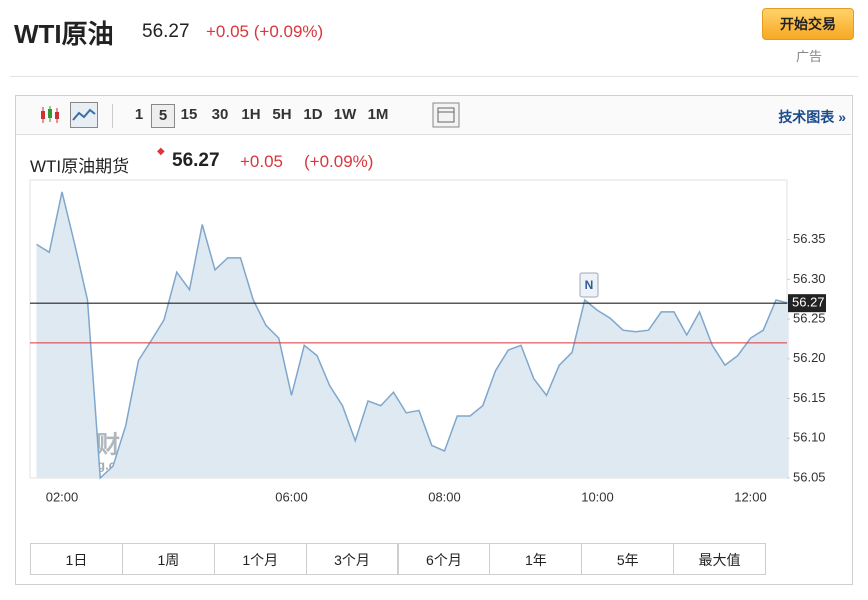 The width and height of the screenshot is (868, 600). I want to click on news-marker, so click(589, 285).